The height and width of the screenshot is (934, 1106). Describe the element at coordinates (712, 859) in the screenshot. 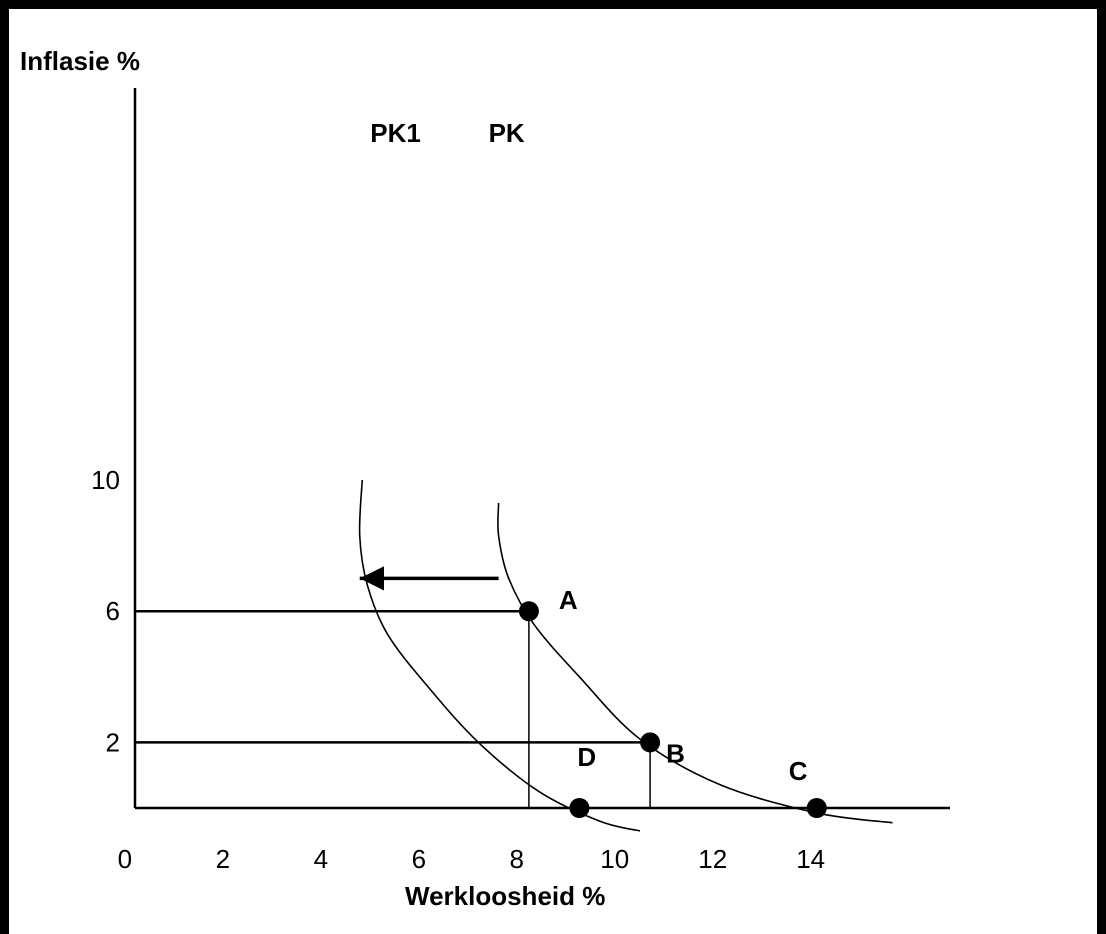

I see `x-tick-label-12: 12` at that location.